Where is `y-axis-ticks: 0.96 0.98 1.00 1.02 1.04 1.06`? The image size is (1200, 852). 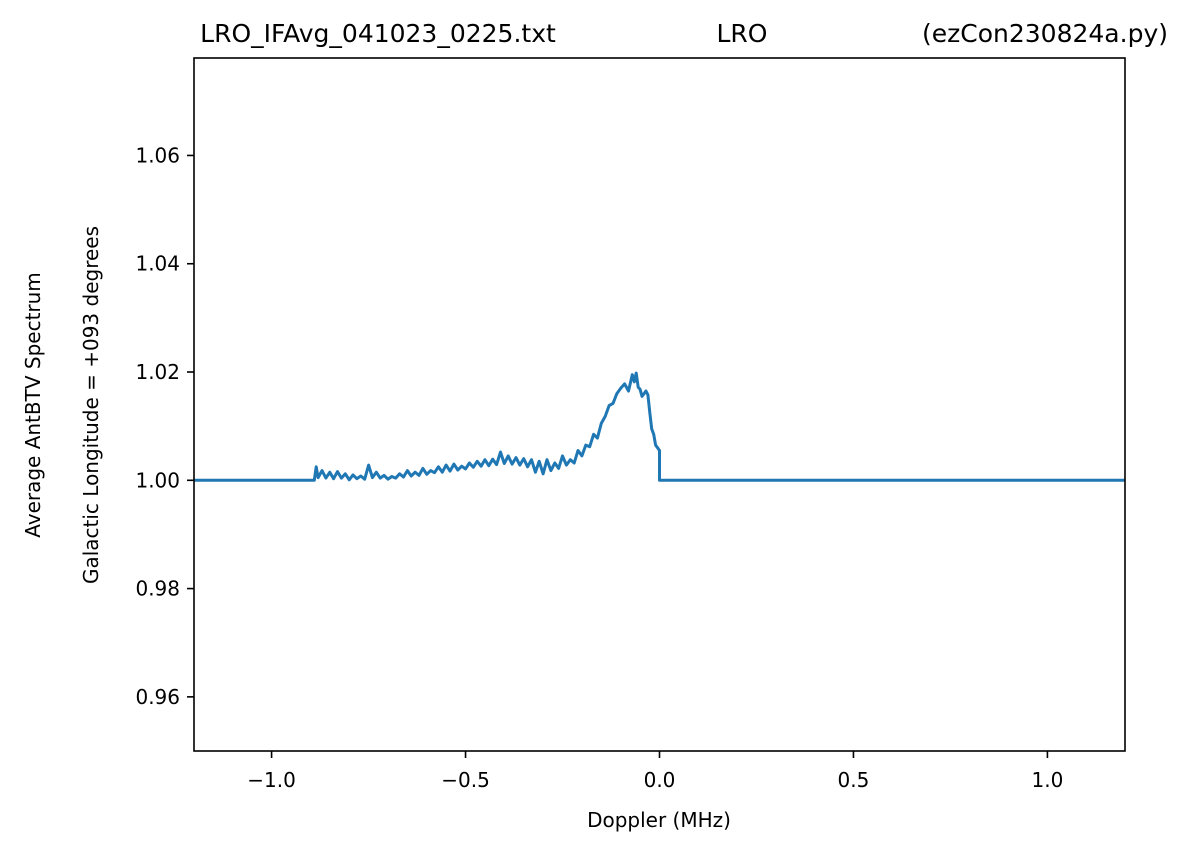
y-axis-ticks: 0.96 0.98 1.00 1.02 1.04 1.06 is located at coordinates (164, 426).